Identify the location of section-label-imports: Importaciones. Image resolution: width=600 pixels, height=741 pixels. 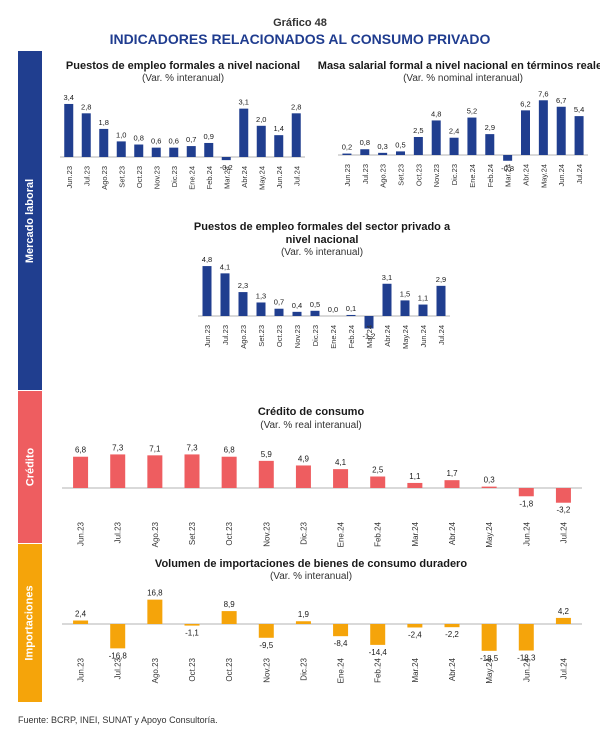
(30, 623).